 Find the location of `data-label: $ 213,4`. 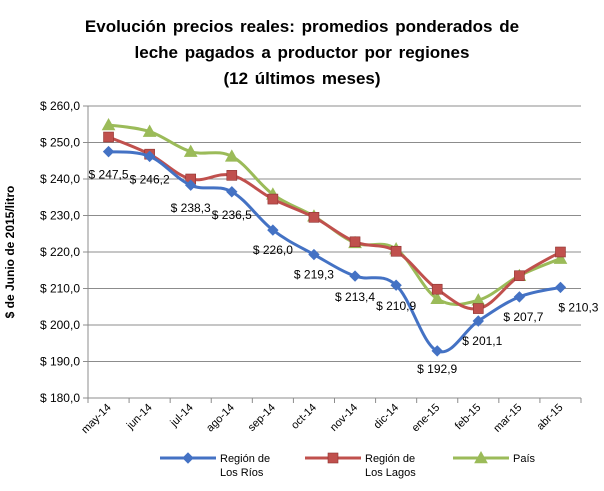

data-label: $ 213,4 is located at coordinates (355, 297).